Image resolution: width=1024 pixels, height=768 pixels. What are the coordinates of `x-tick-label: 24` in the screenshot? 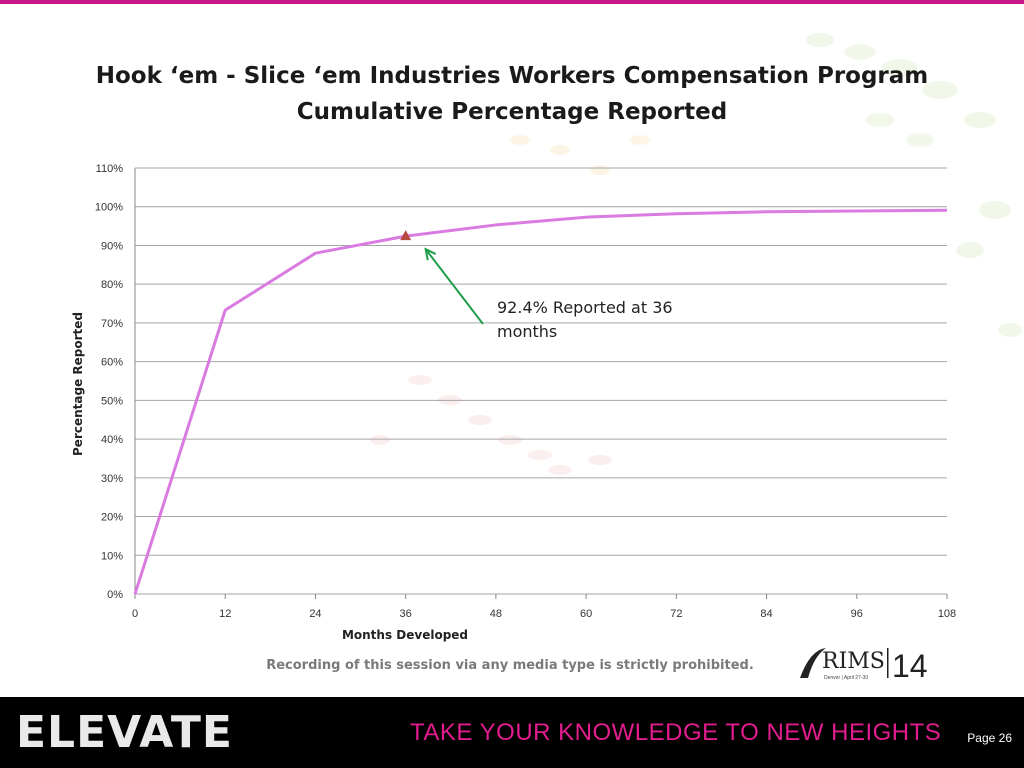 It's located at (315, 614).